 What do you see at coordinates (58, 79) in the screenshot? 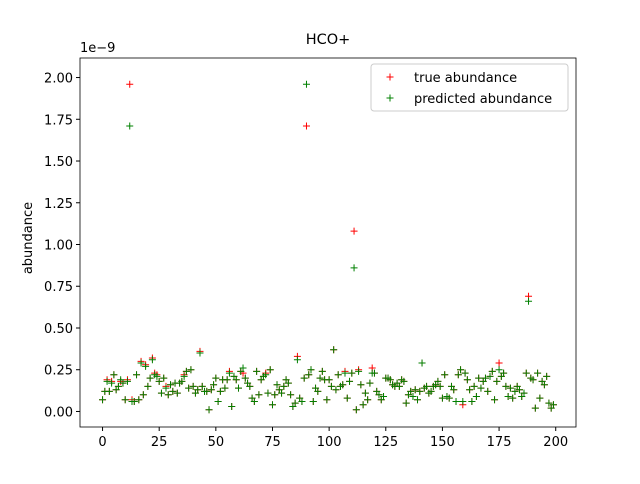
I see `y-tick-label: 2.00` at bounding box center [58, 79].